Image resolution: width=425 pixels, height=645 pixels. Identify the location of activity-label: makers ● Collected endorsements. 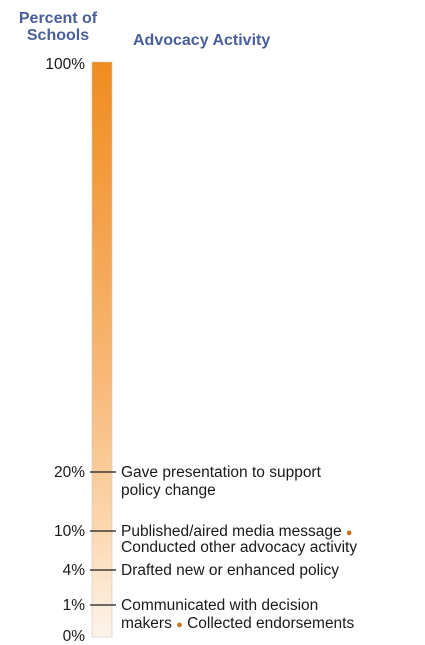
(237, 623).